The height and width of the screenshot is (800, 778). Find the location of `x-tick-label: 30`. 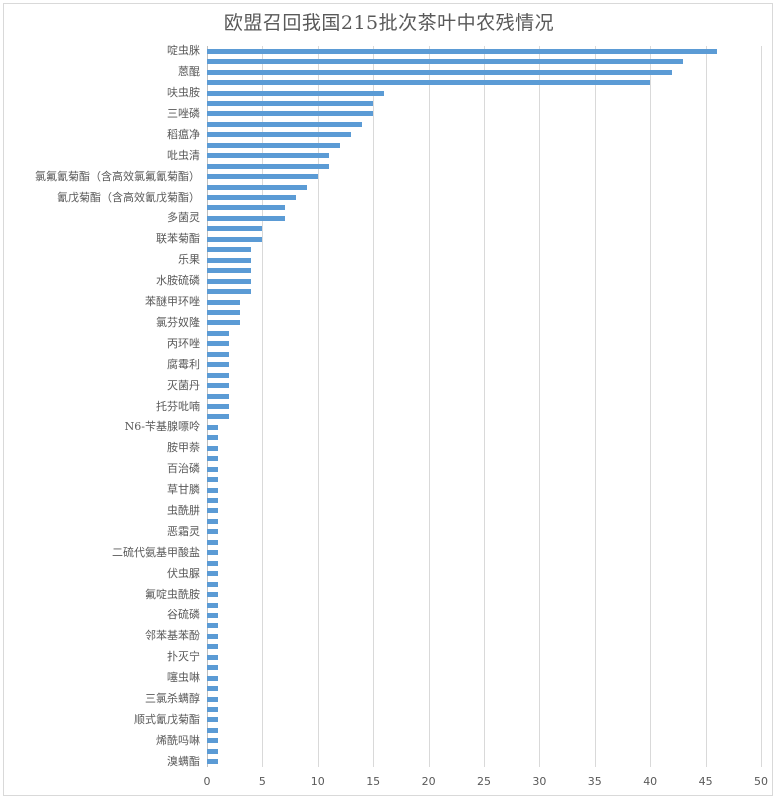

x-tick-label: 30 is located at coordinates (539, 781).